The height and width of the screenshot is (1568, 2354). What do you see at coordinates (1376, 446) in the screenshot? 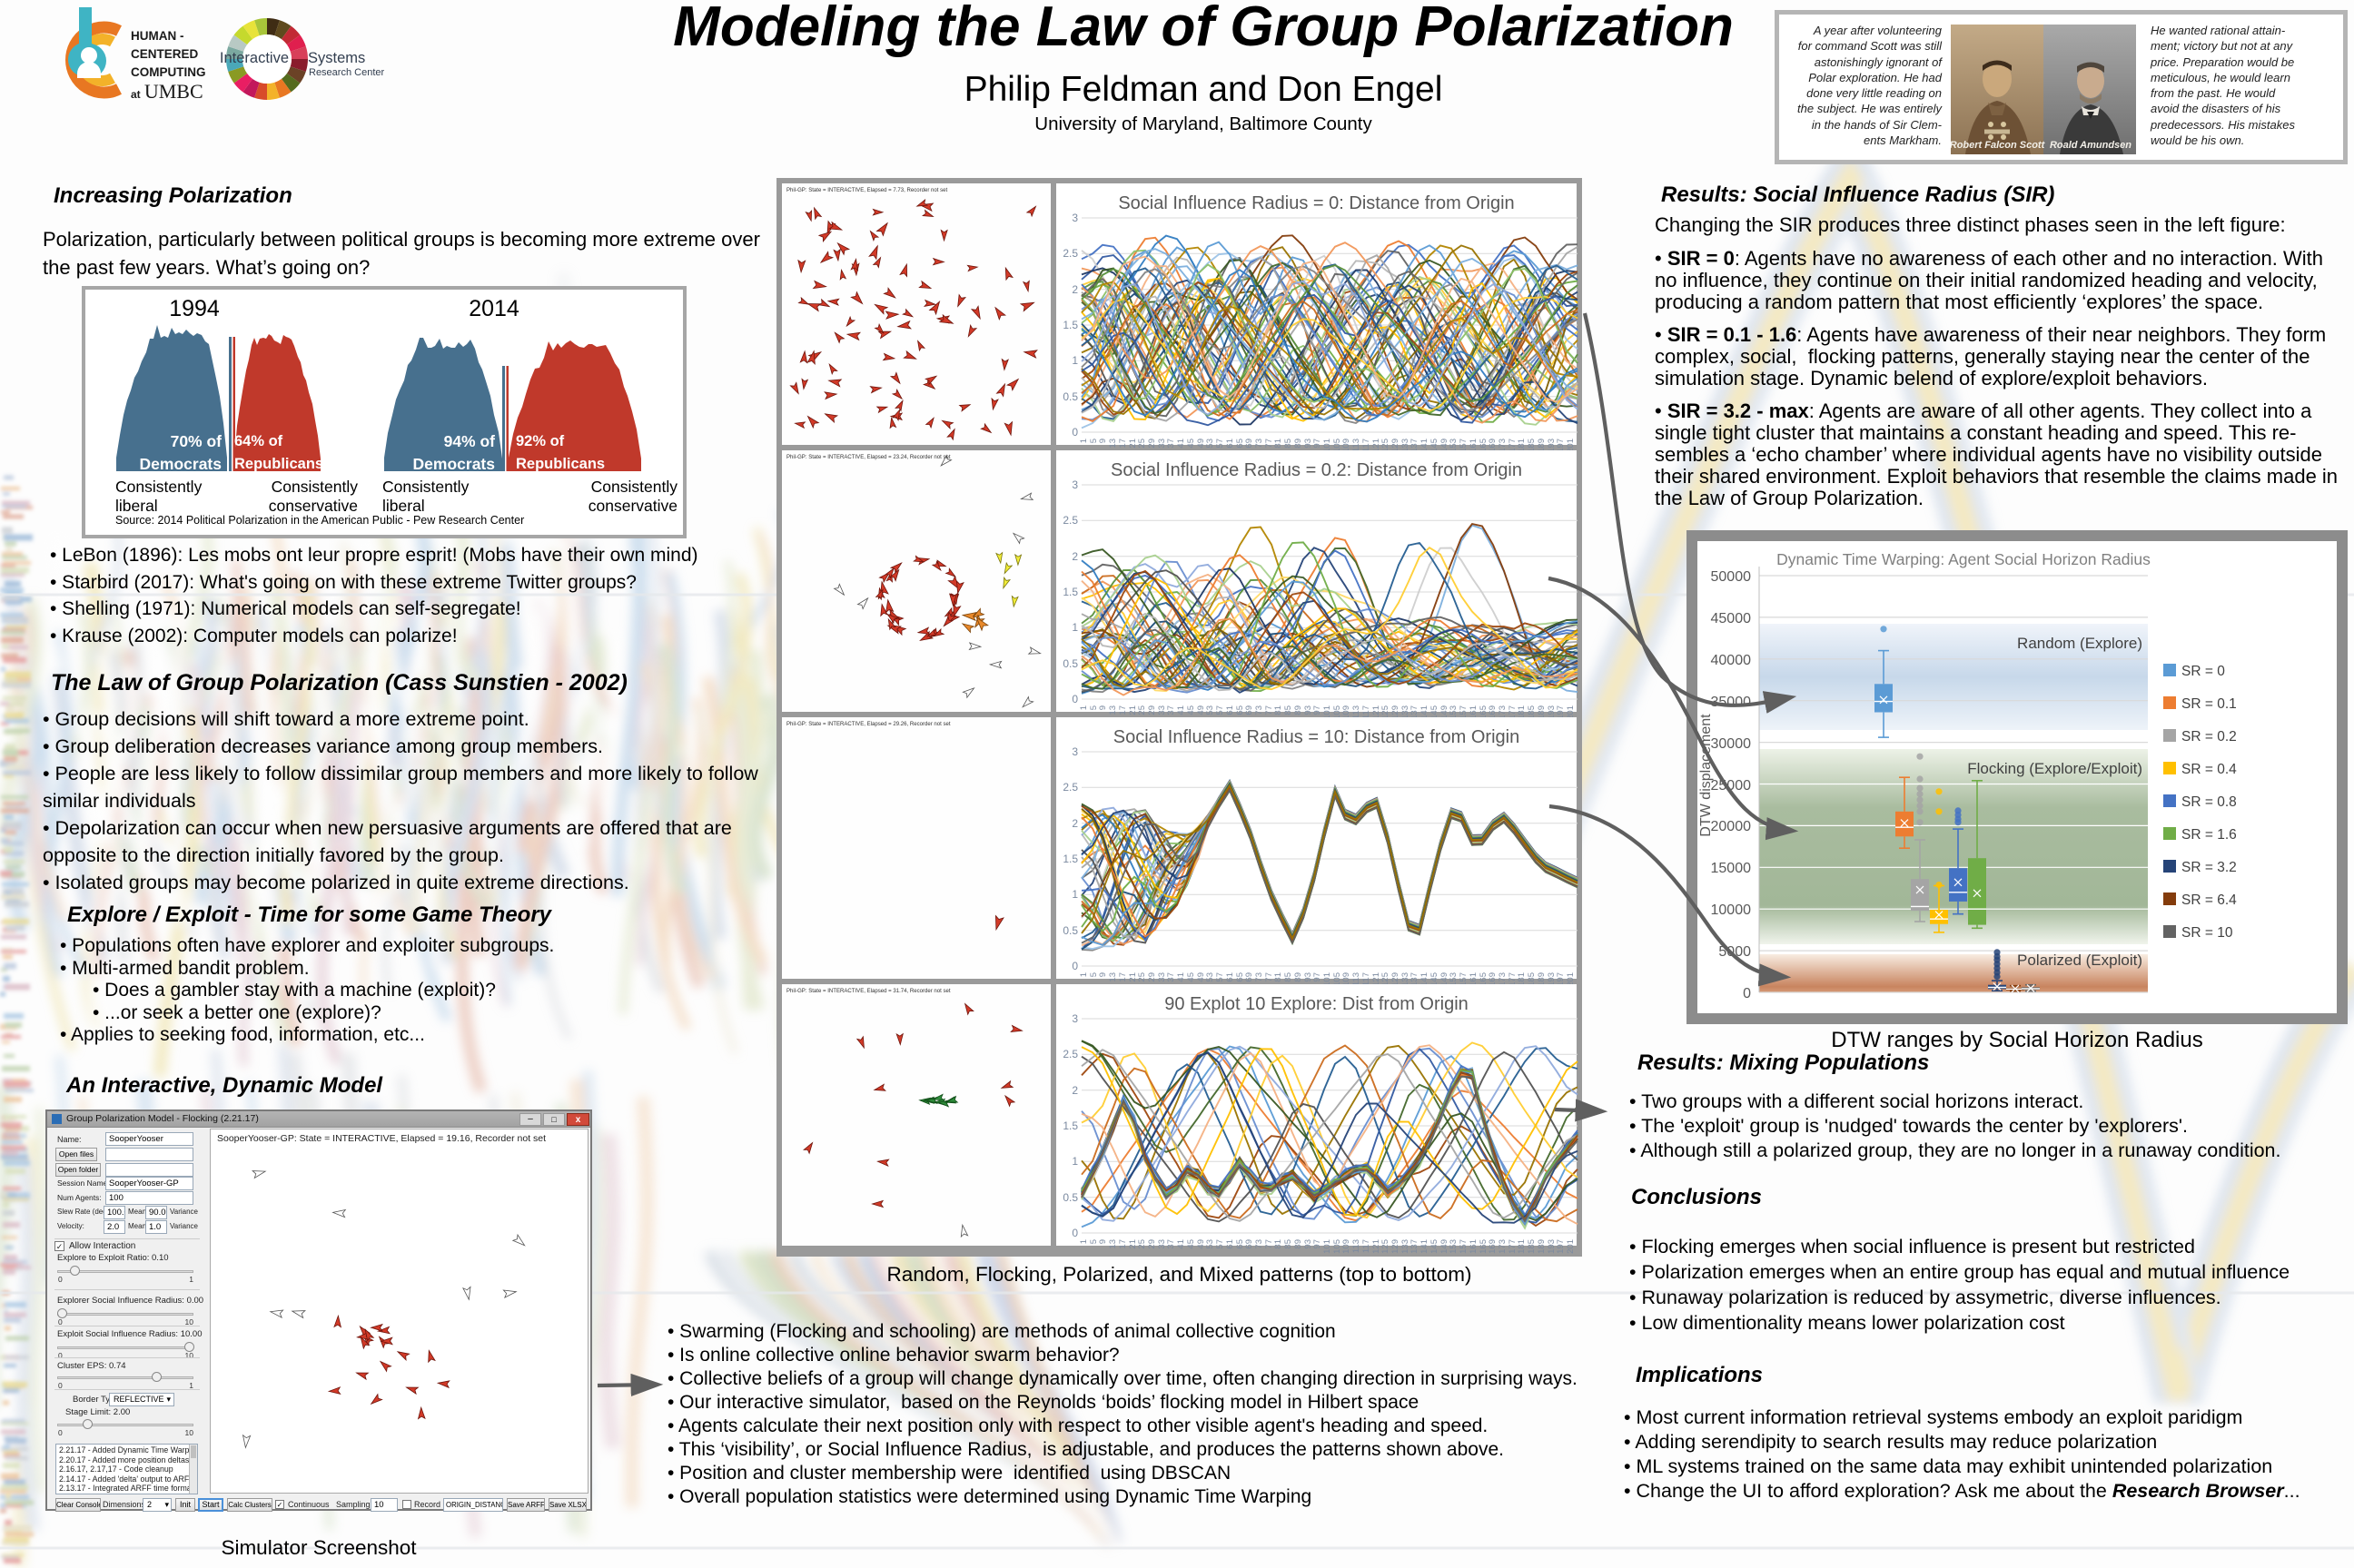
I see `svg-text: 121` at bounding box center [1376, 446].